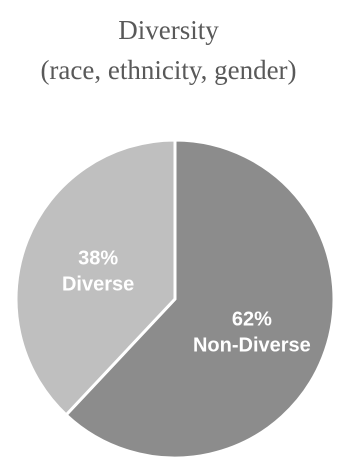 Image resolution: width=337 pixels, height=459 pixels. Describe the element at coordinates (98, 285) in the screenshot. I see `pie-label-name: Diverse` at that location.